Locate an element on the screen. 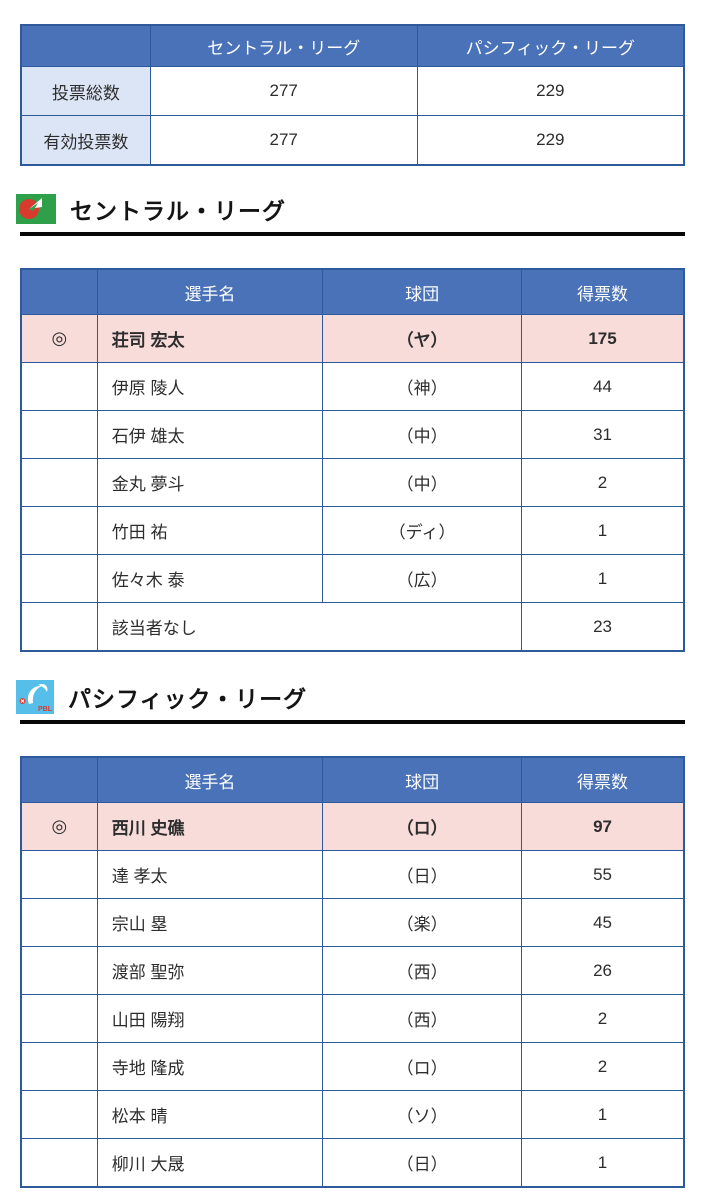  player-name-cell: 荘司 宏太 is located at coordinates (210, 338).